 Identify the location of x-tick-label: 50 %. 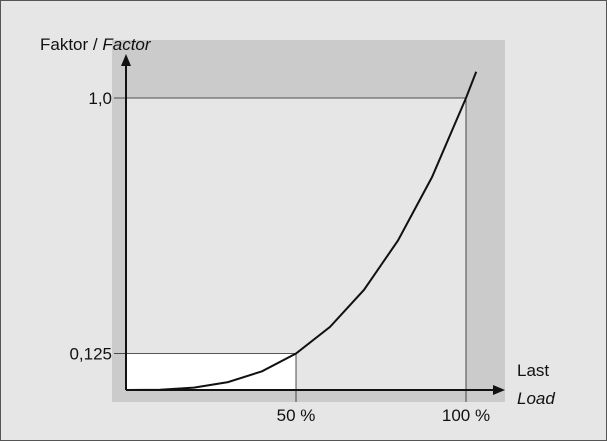
(296, 415).